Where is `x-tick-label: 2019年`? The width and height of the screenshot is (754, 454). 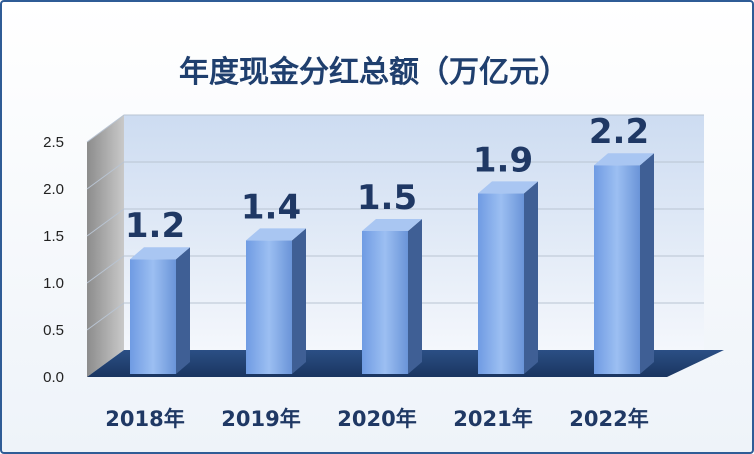
x-tick-label: 2019年 is located at coordinates (260, 419).